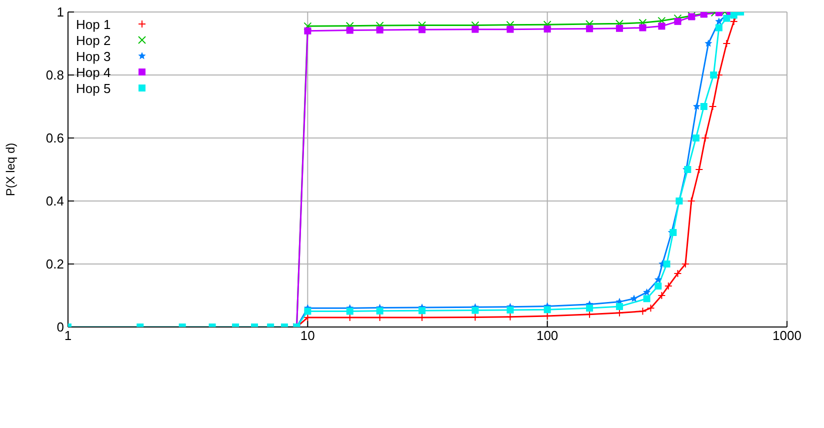 This screenshot has height=428, width=824. I want to click on legend-label: Hop 2, so click(94, 40).